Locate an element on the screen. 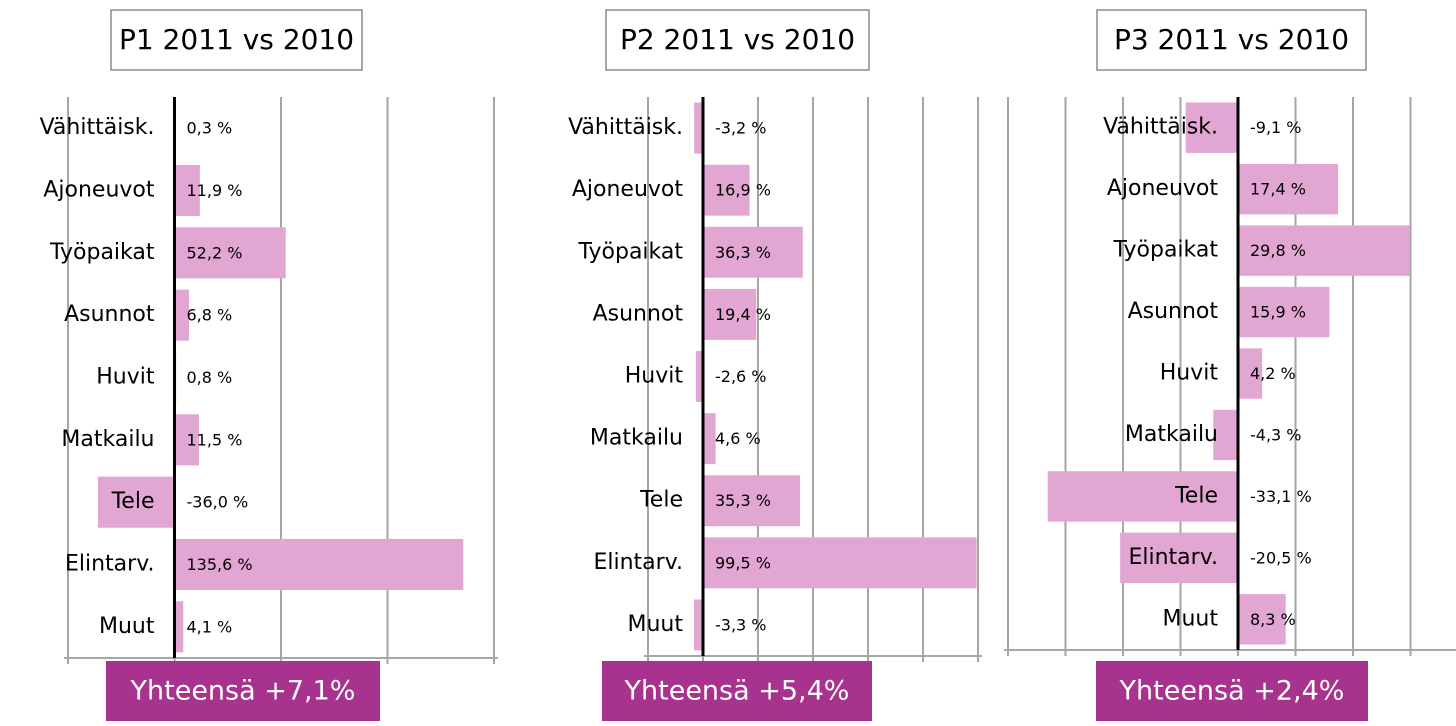  value-label: 17,4 % is located at coordinates (1278, 189).